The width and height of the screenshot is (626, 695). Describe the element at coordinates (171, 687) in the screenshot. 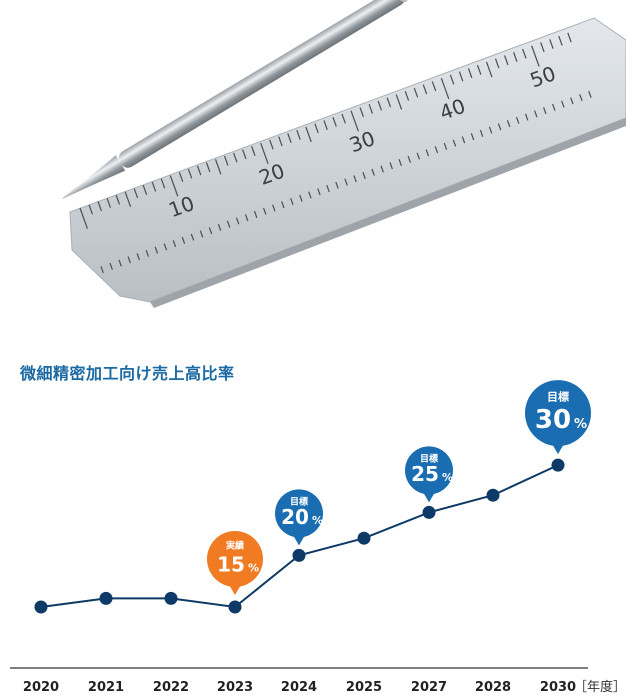

I see `x-tick-label: 2022` at that location.